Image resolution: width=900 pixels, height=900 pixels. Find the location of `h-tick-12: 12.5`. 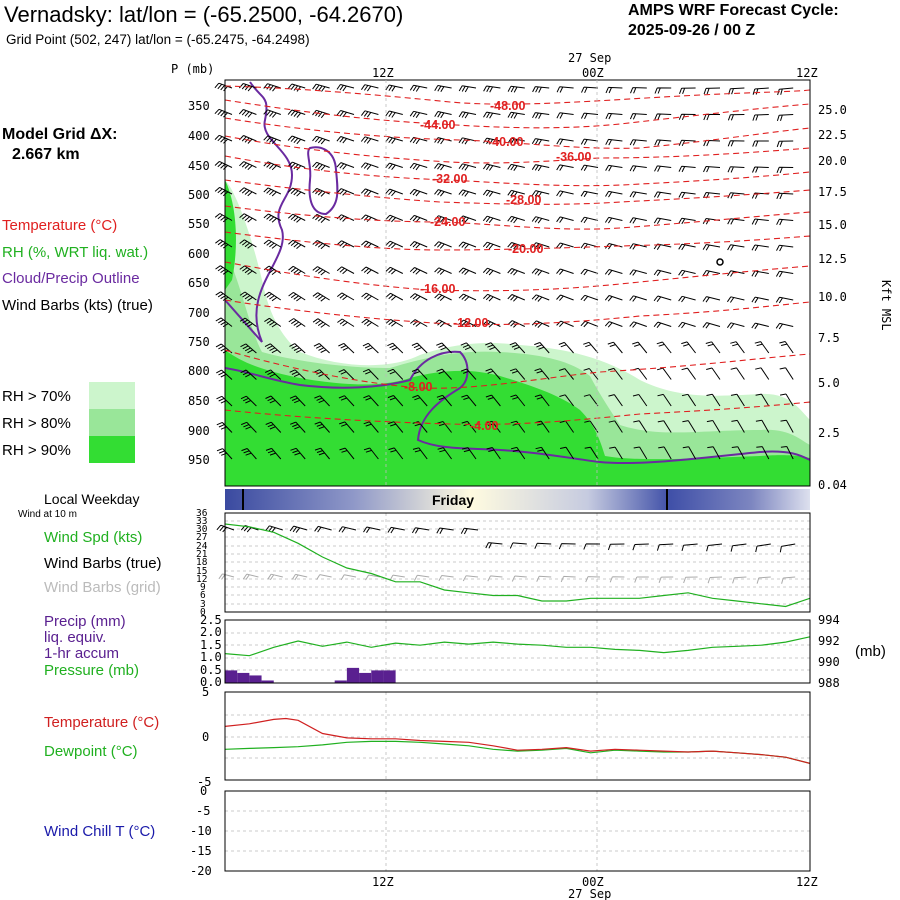

h-tick-12: 12.5 is located at coordinates (832, 259).